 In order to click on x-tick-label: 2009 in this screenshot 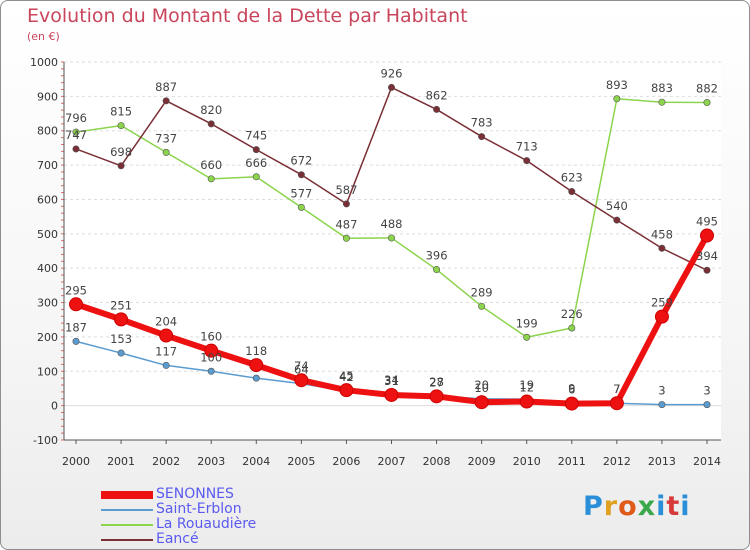, I will do `click(482, 461)`.